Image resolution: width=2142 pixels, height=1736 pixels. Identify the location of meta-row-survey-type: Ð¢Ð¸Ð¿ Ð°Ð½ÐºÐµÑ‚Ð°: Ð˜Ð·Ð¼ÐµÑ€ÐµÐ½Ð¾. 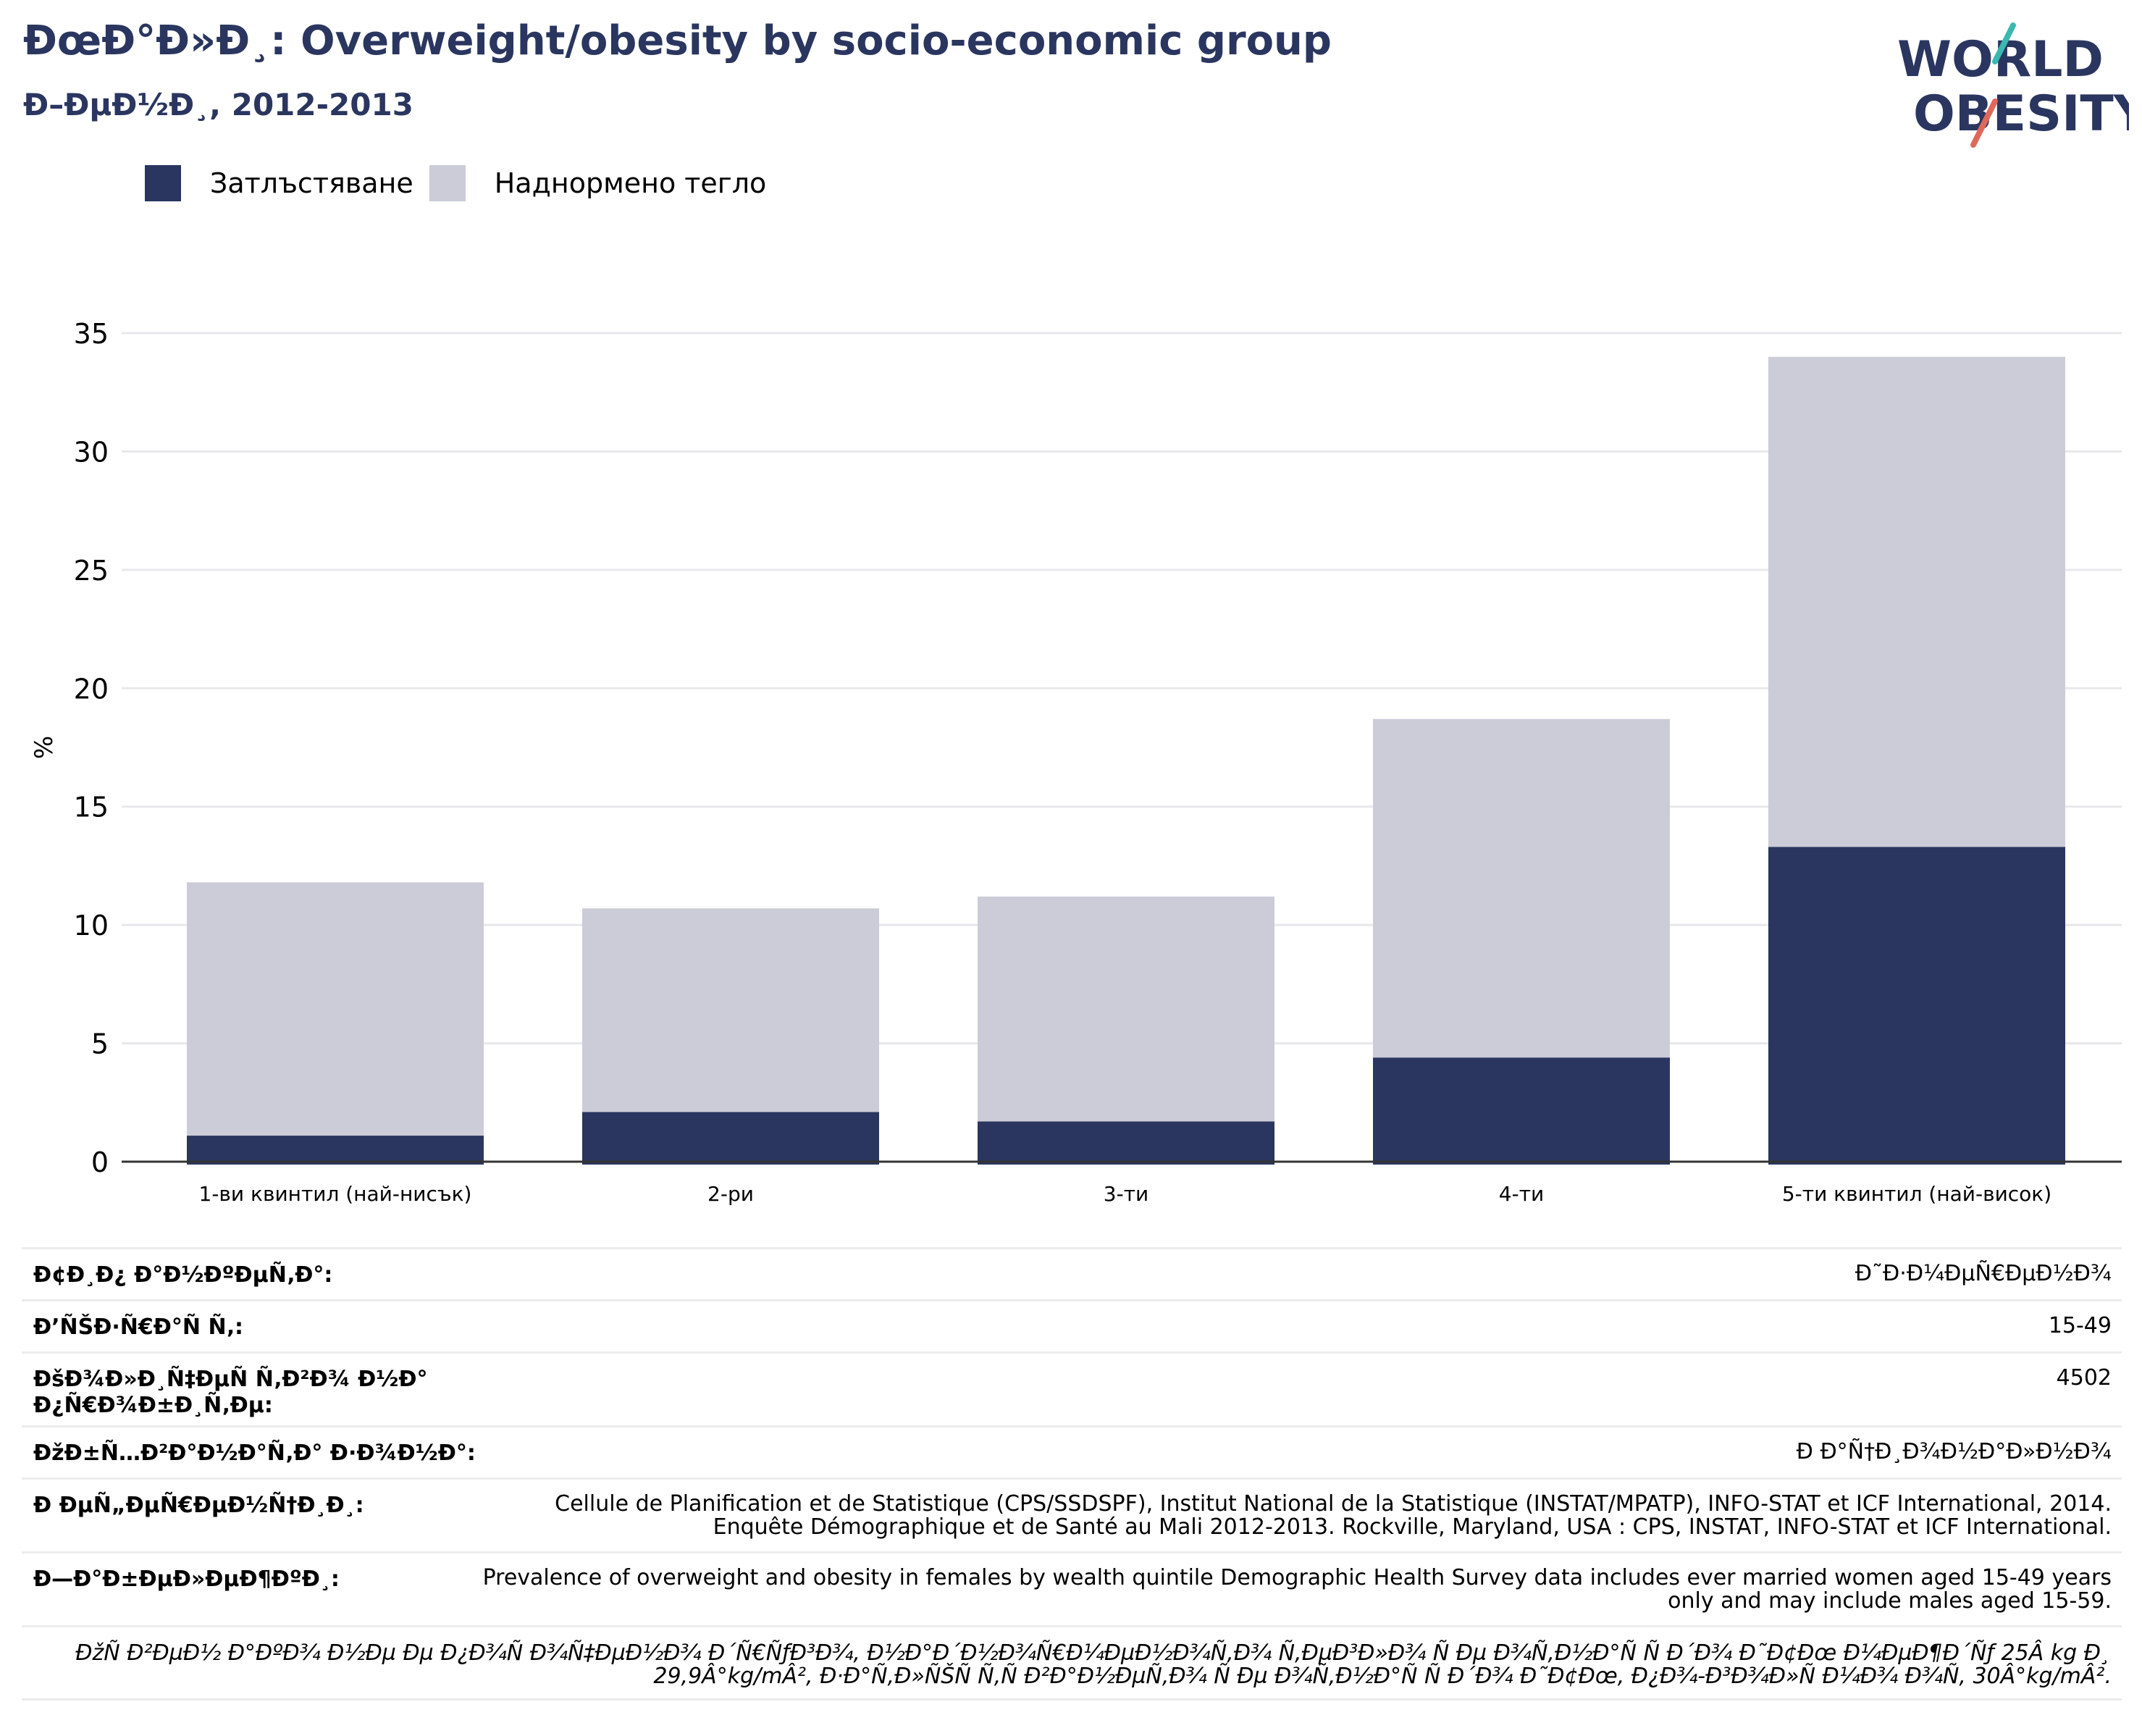
(1072, 1273).